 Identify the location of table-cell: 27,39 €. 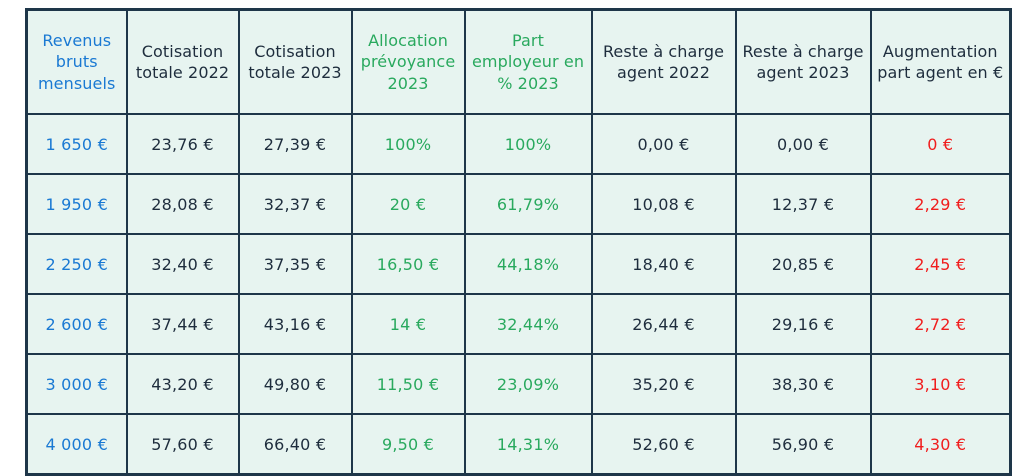
(295, 144).